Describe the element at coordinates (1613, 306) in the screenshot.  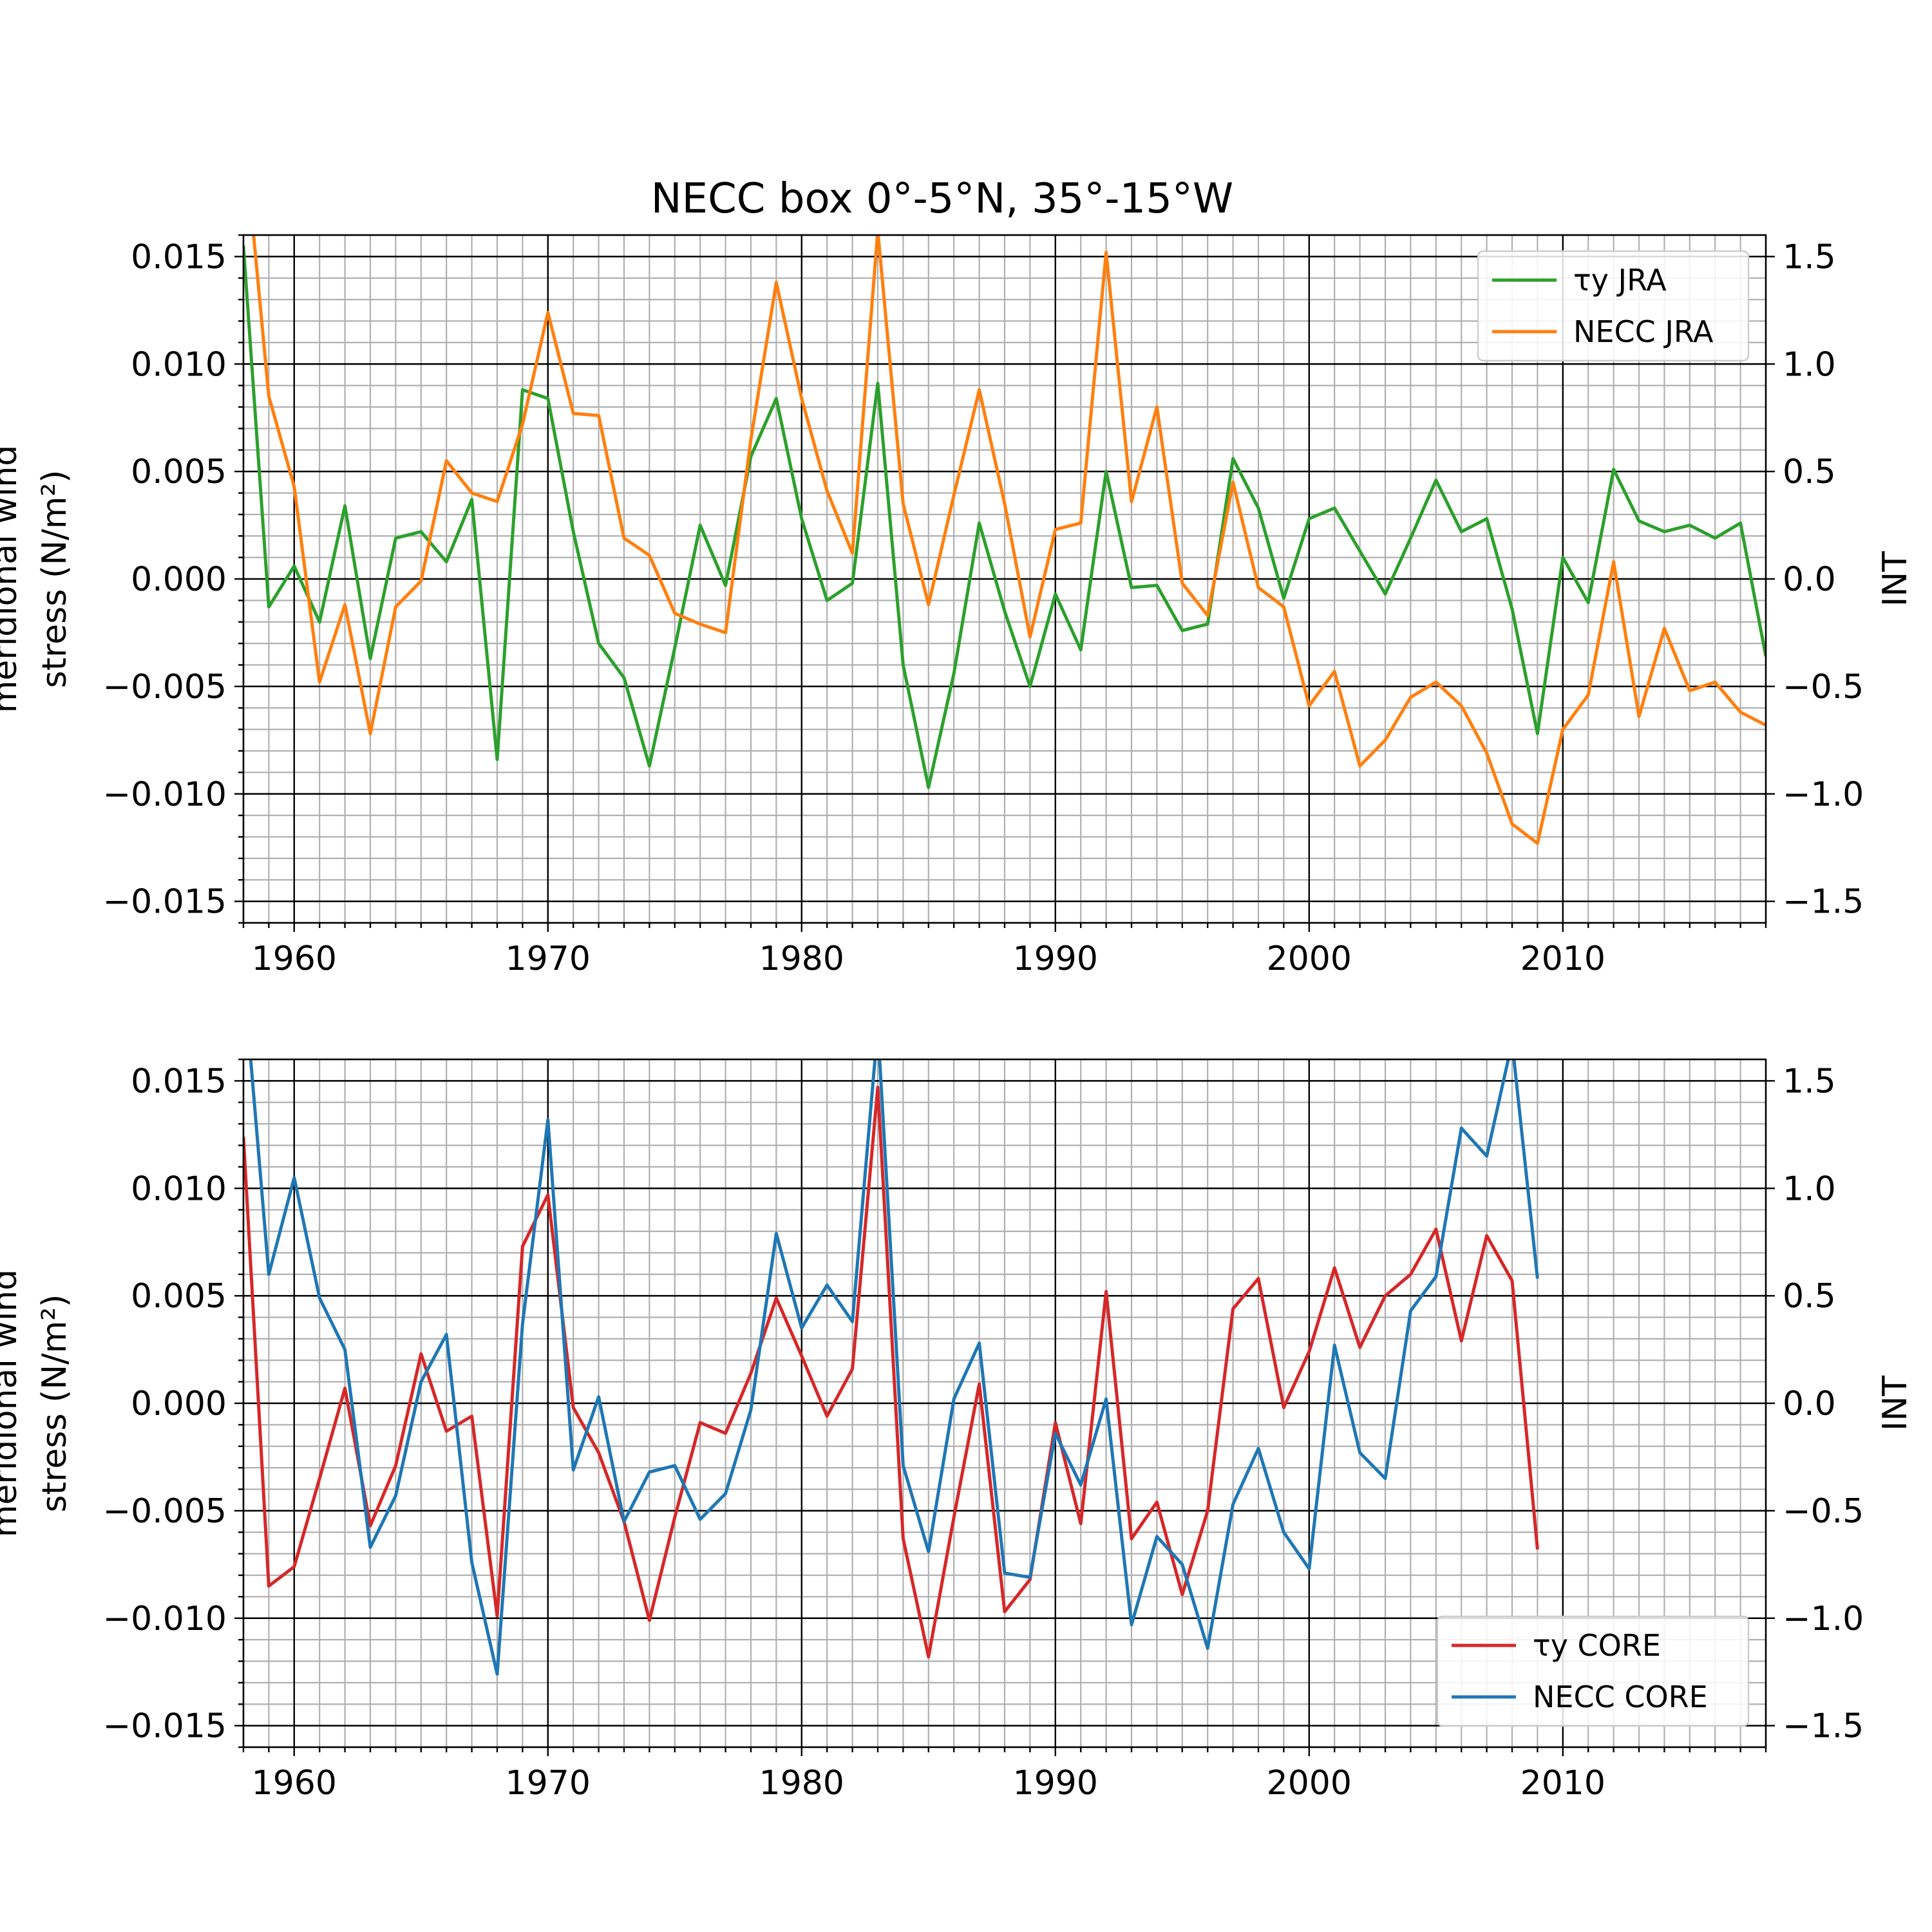
I see `legend: τy JRA NECC JRA` at that location.